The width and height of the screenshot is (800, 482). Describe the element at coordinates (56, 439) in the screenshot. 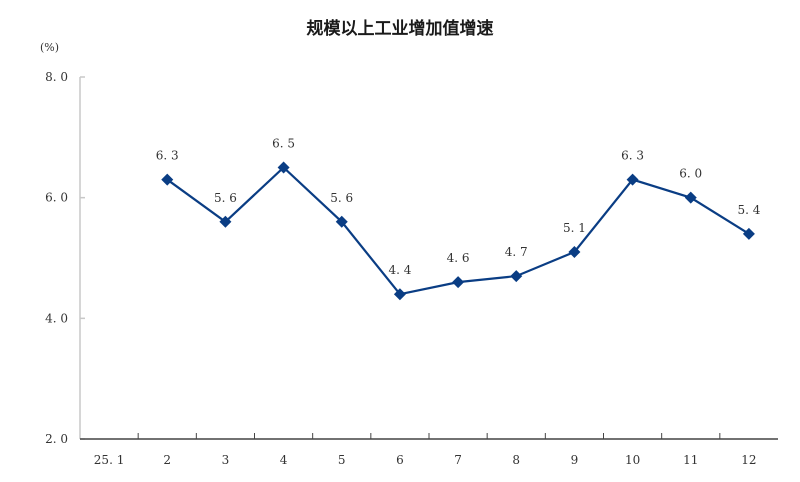

I see `y-tick-label: 2. 0` at that location.